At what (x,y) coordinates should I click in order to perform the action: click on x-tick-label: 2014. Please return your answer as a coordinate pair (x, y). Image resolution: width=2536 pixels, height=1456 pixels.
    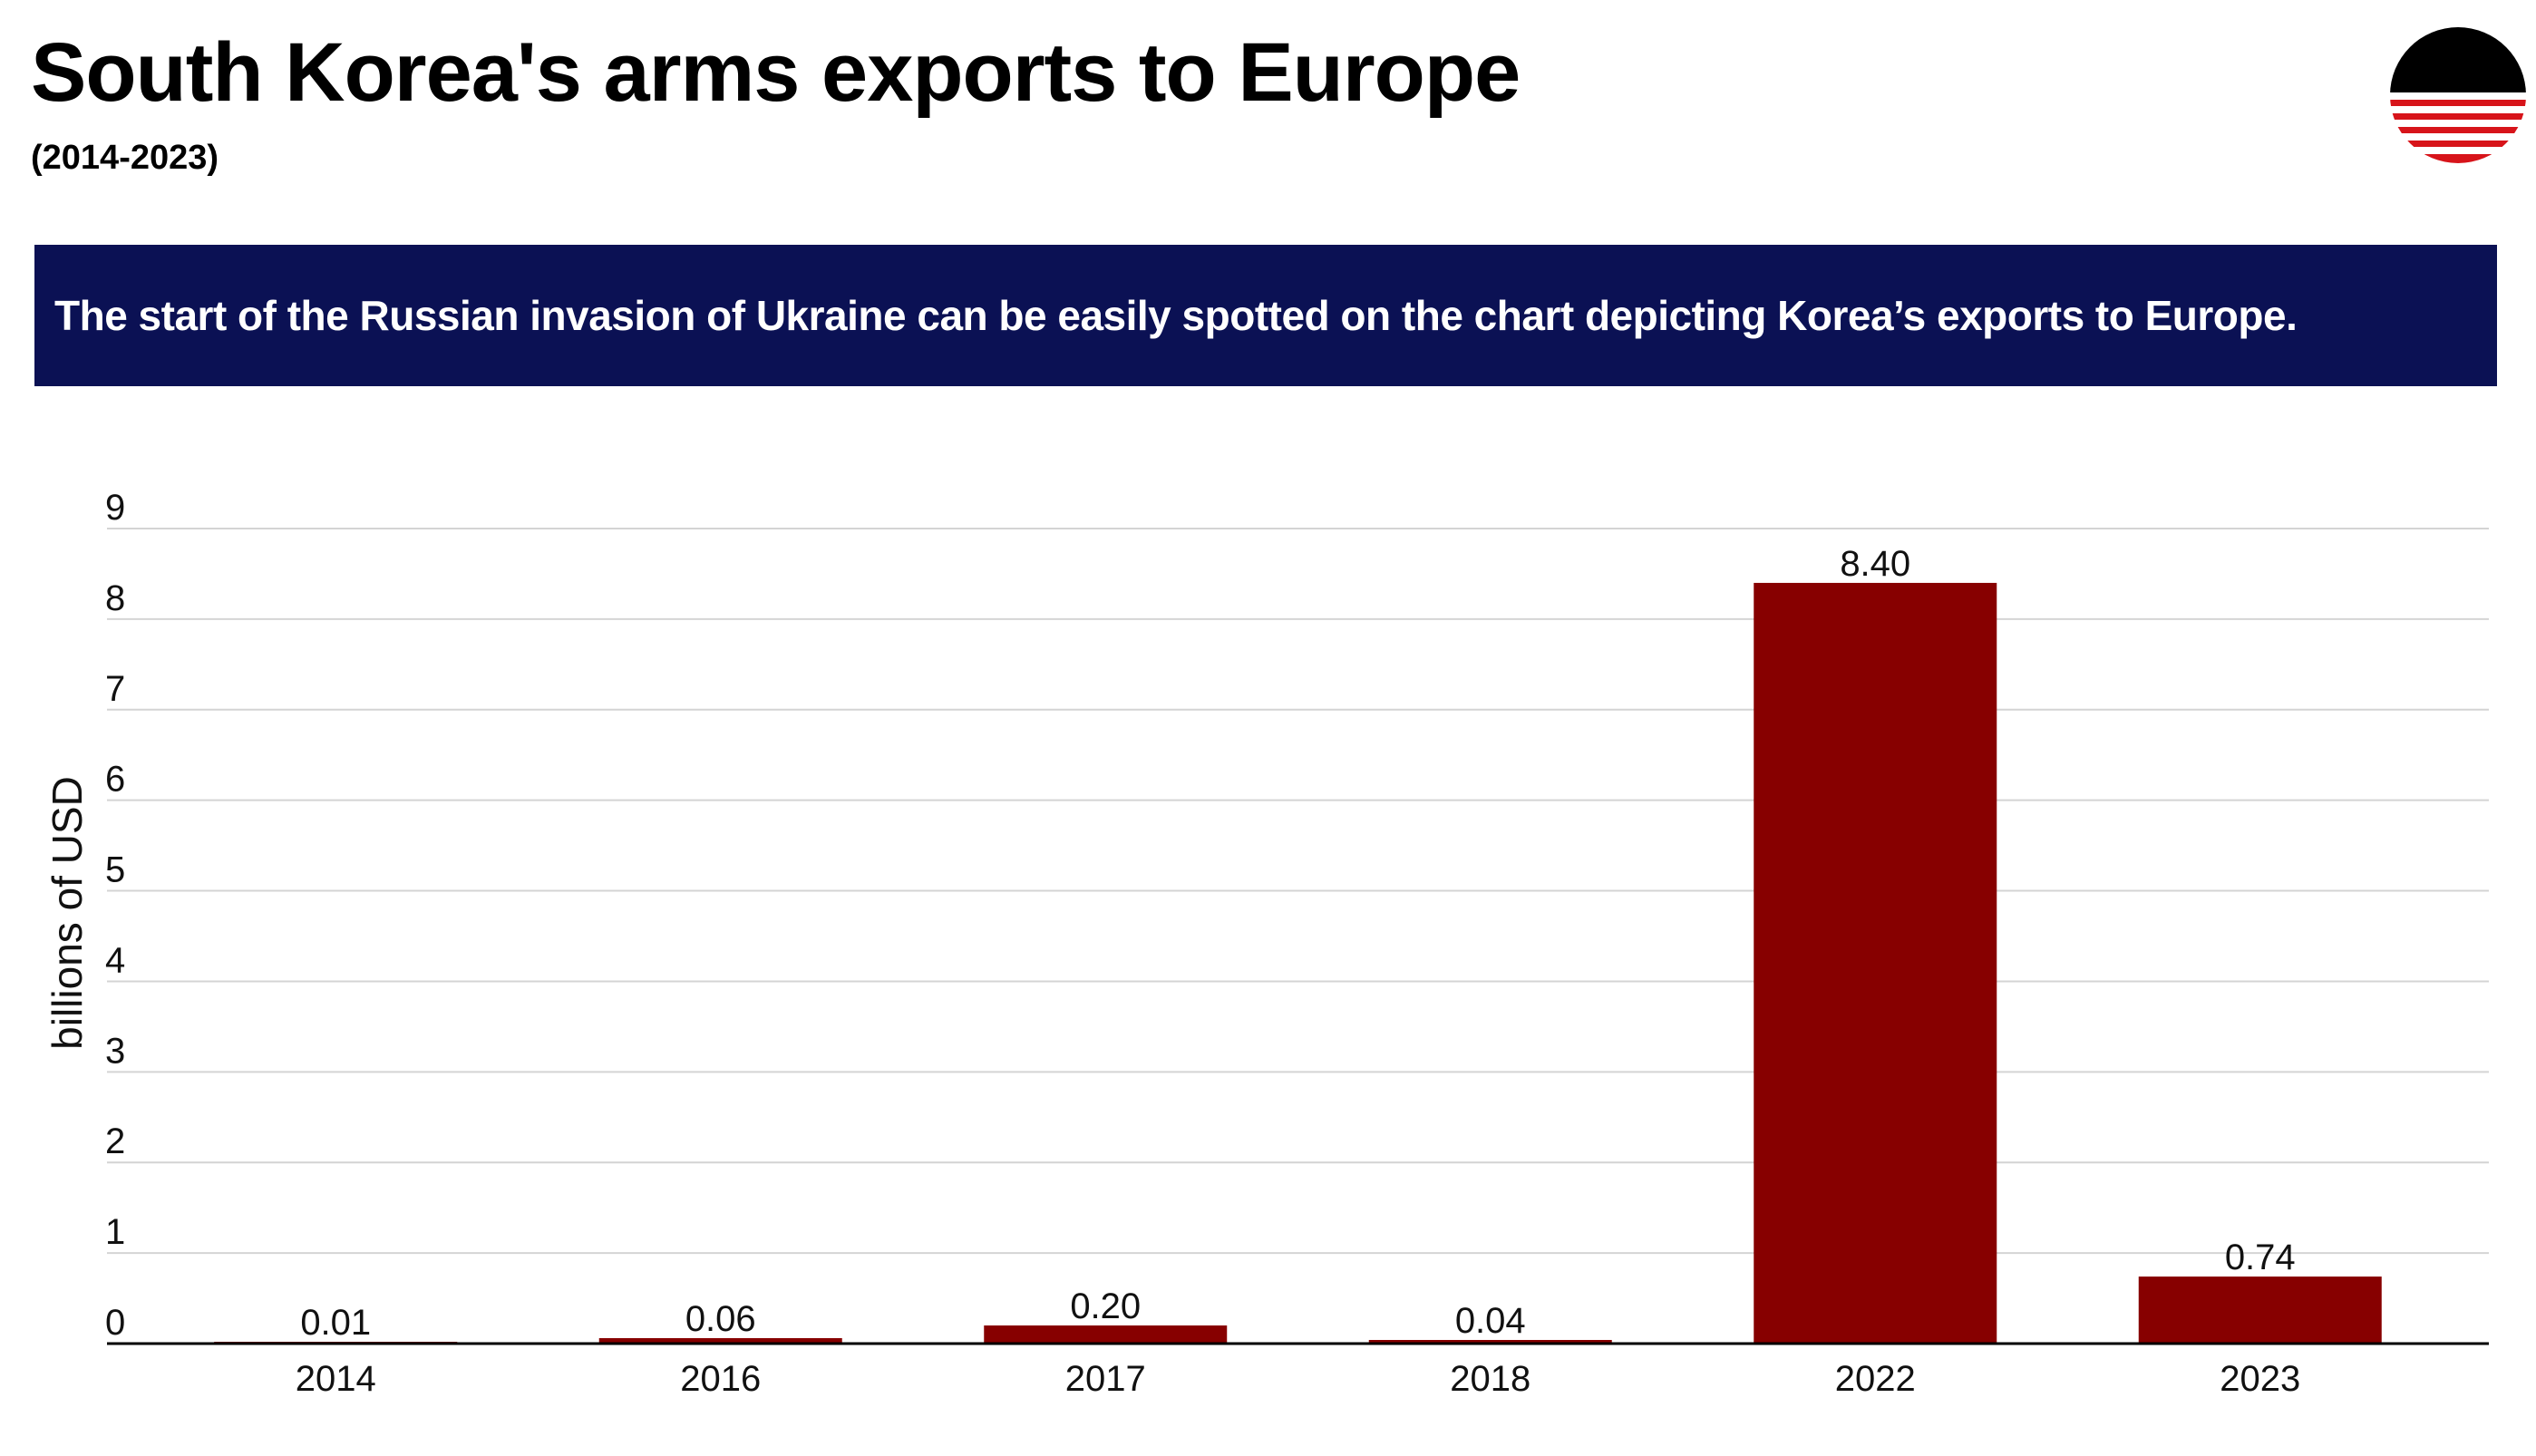
    Looking at the image, I should click on (336, 1379).